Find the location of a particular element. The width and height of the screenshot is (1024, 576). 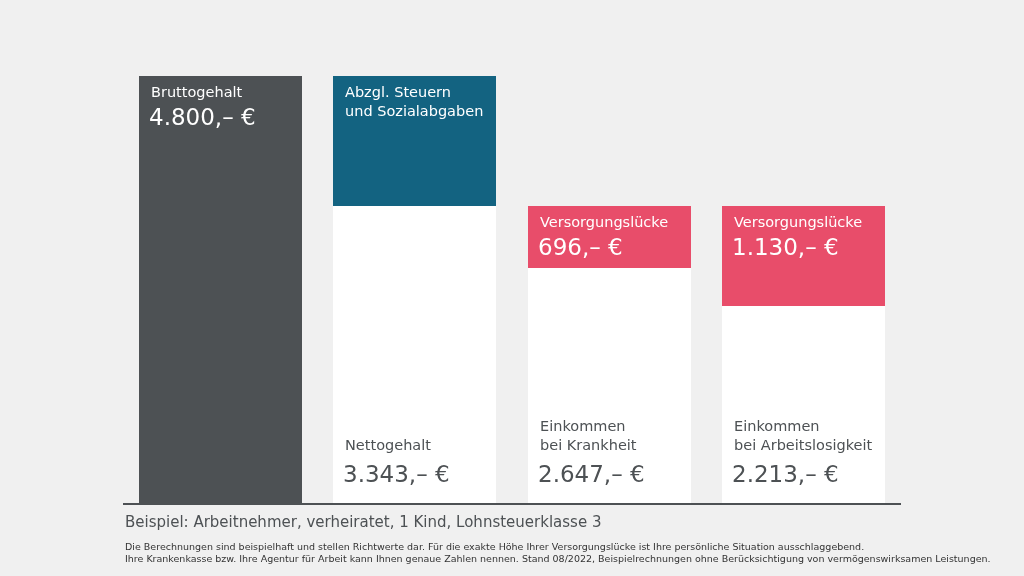

data-label: 3.343,– € is located at coordinates (396, 474).